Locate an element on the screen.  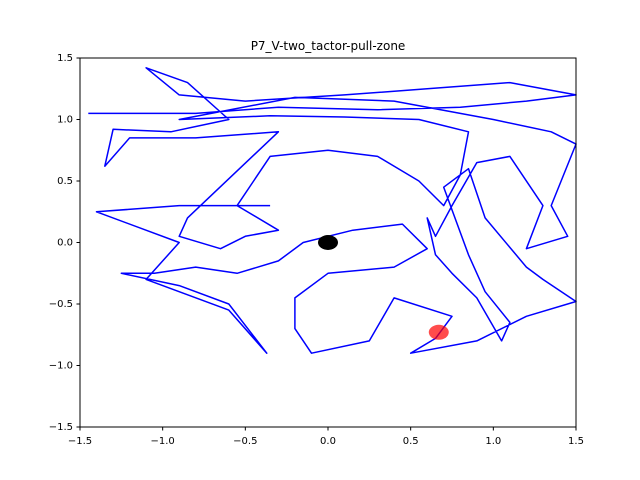
x-tick-label: 0.0 is located at coordinates (328, 441).